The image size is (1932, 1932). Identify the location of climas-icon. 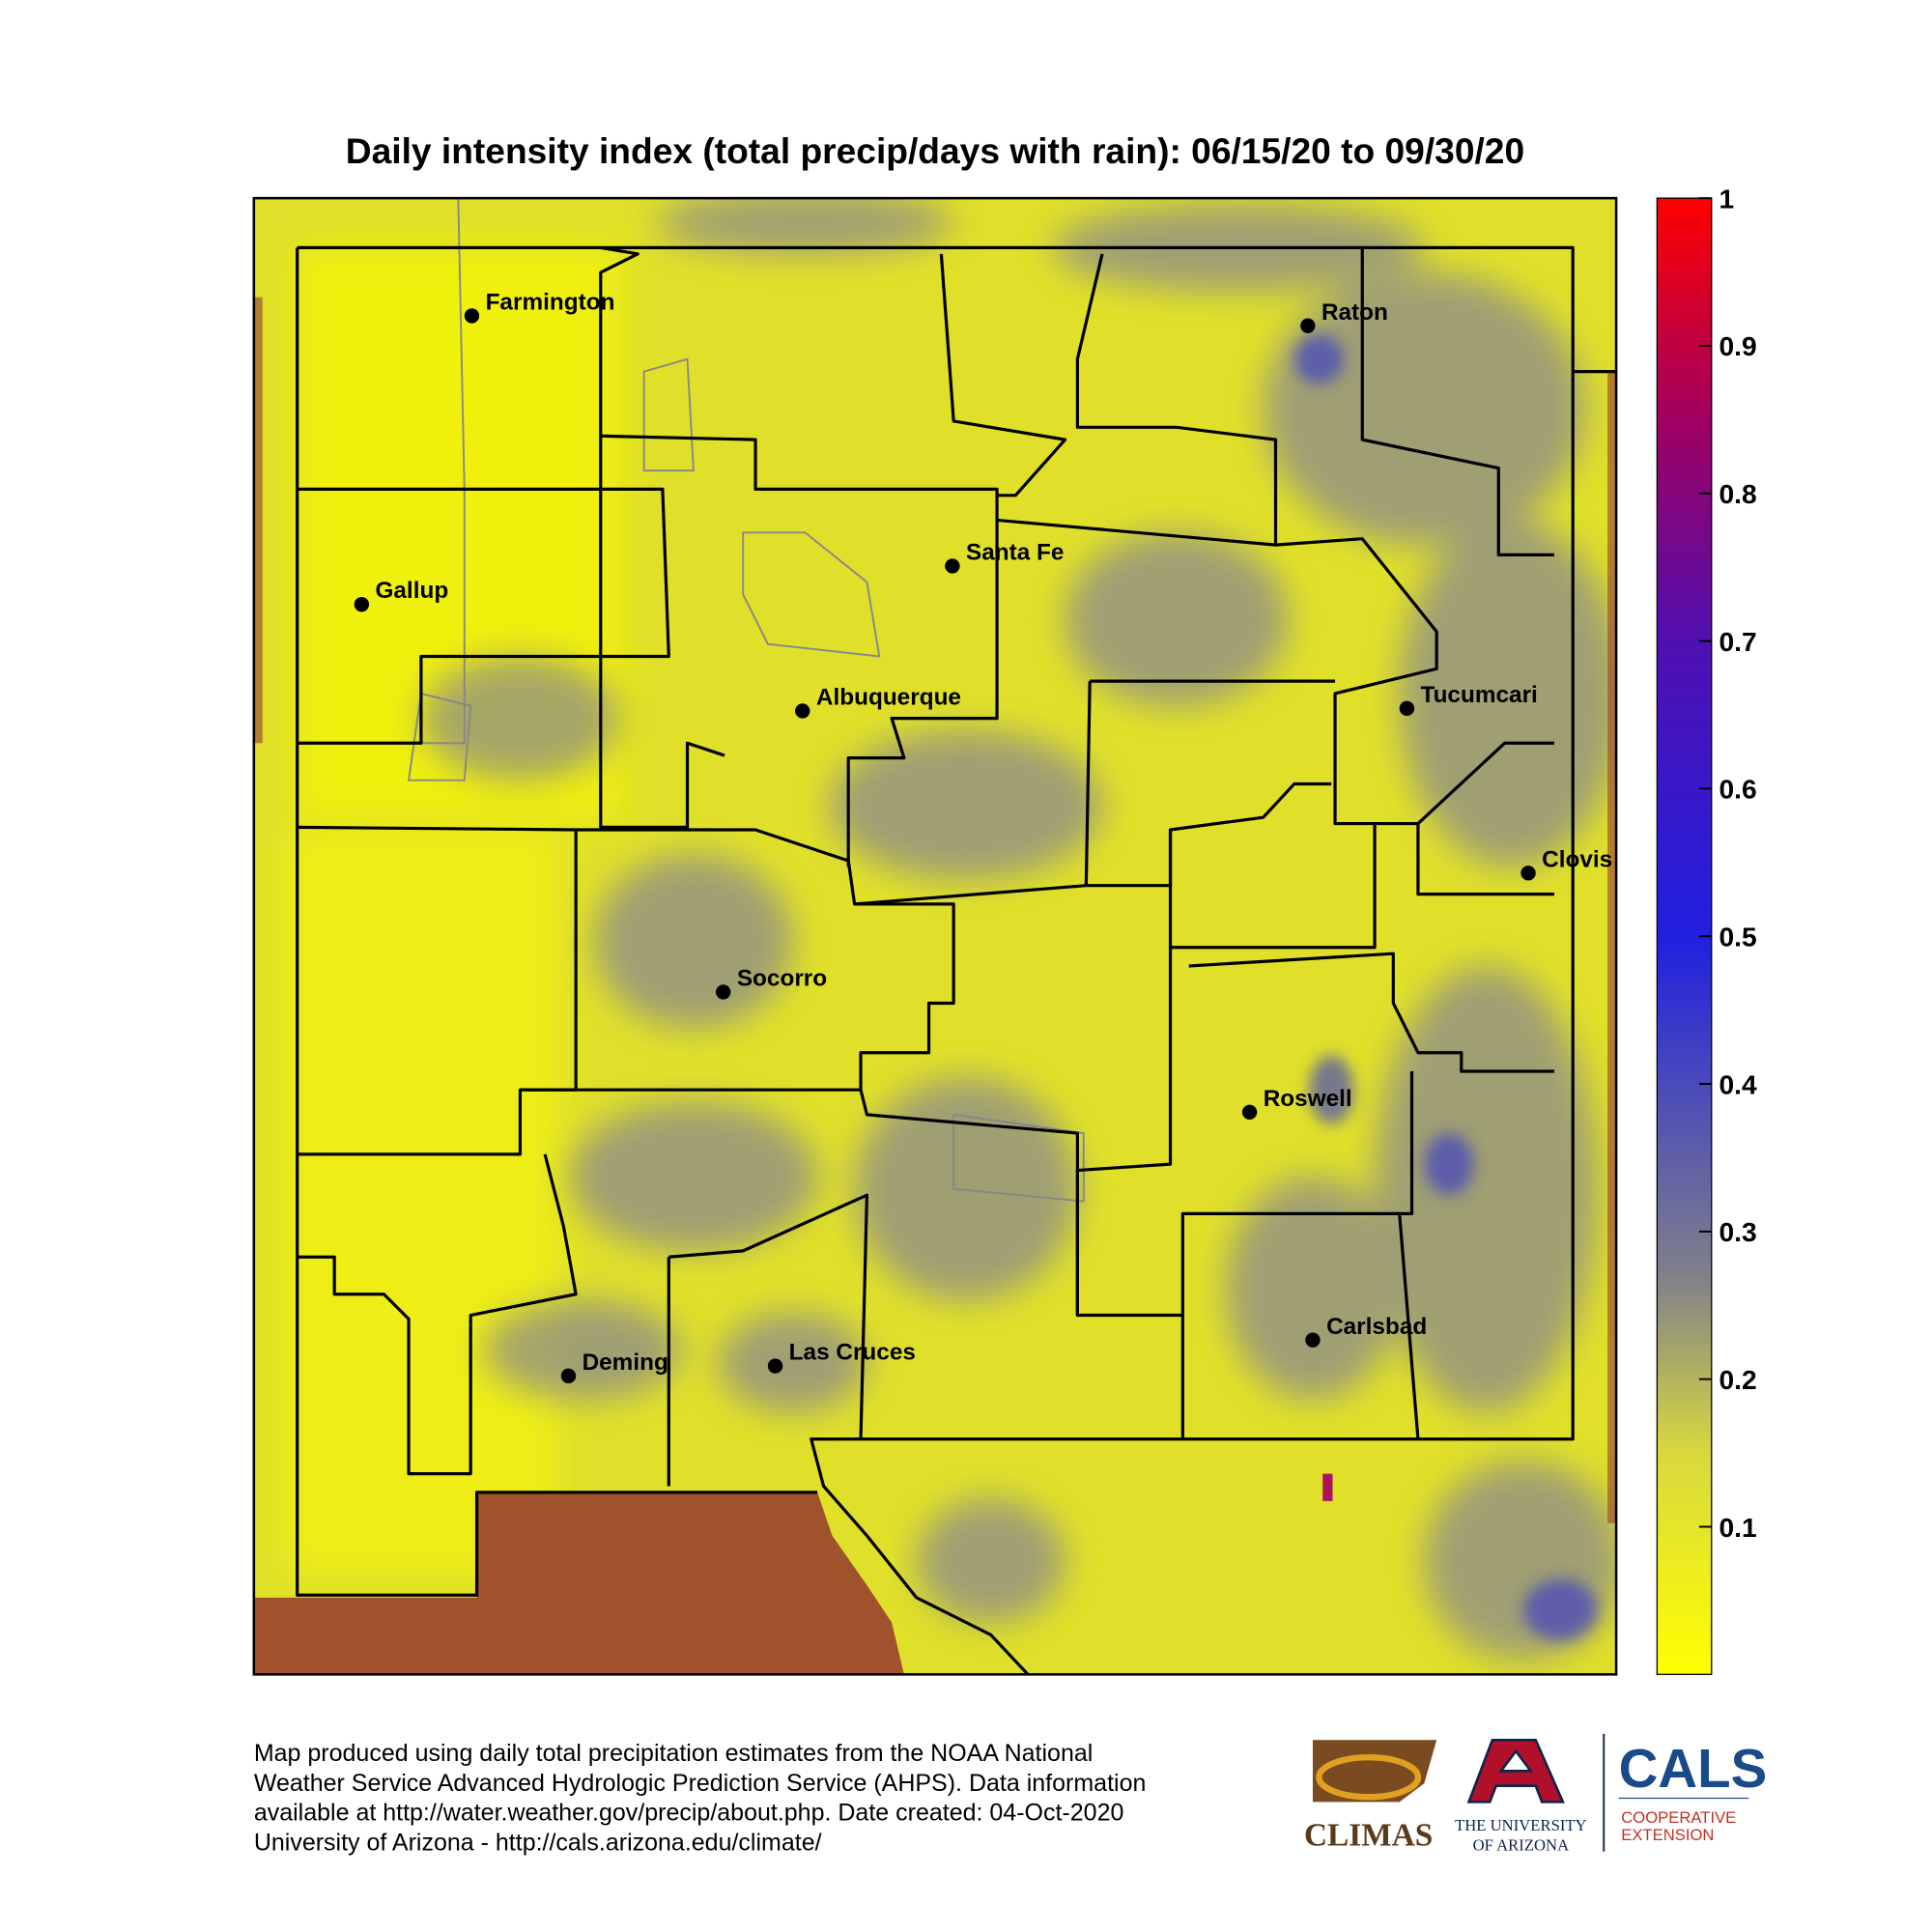
(1374, 1771).